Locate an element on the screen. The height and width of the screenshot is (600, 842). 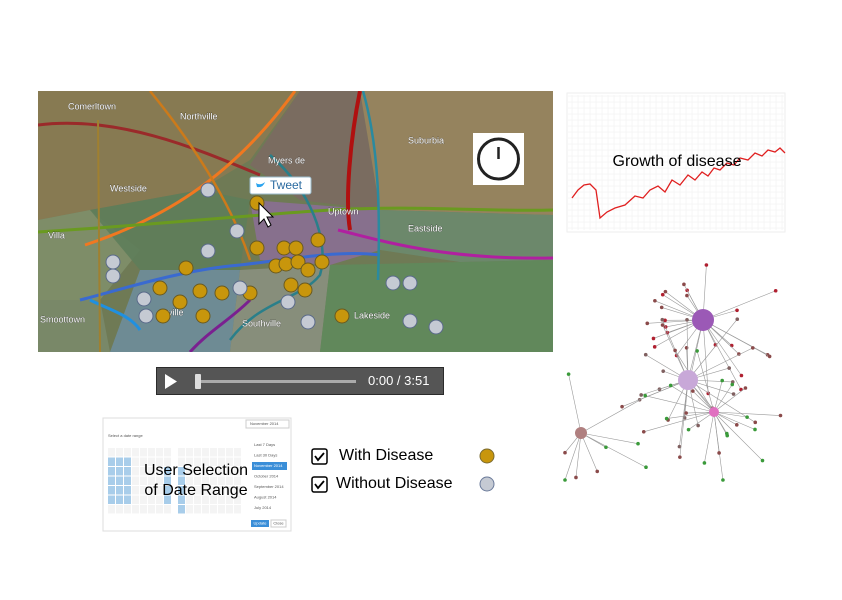
preset-label: November 2014 is located at coordinates (268, 465).